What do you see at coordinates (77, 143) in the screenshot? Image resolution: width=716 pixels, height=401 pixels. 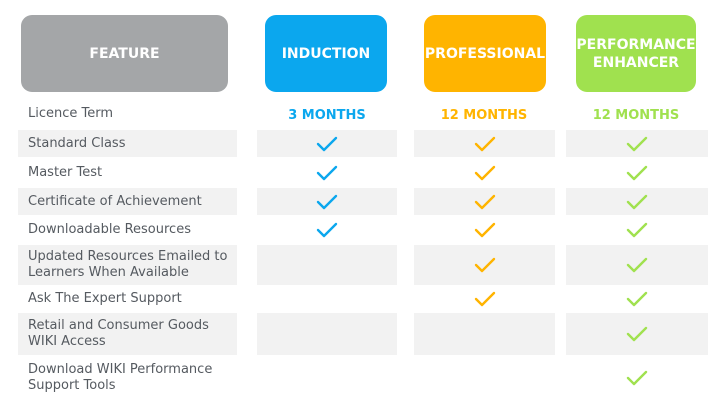 I see `feature-label: Standard Class` at bounding box center [77, 143].